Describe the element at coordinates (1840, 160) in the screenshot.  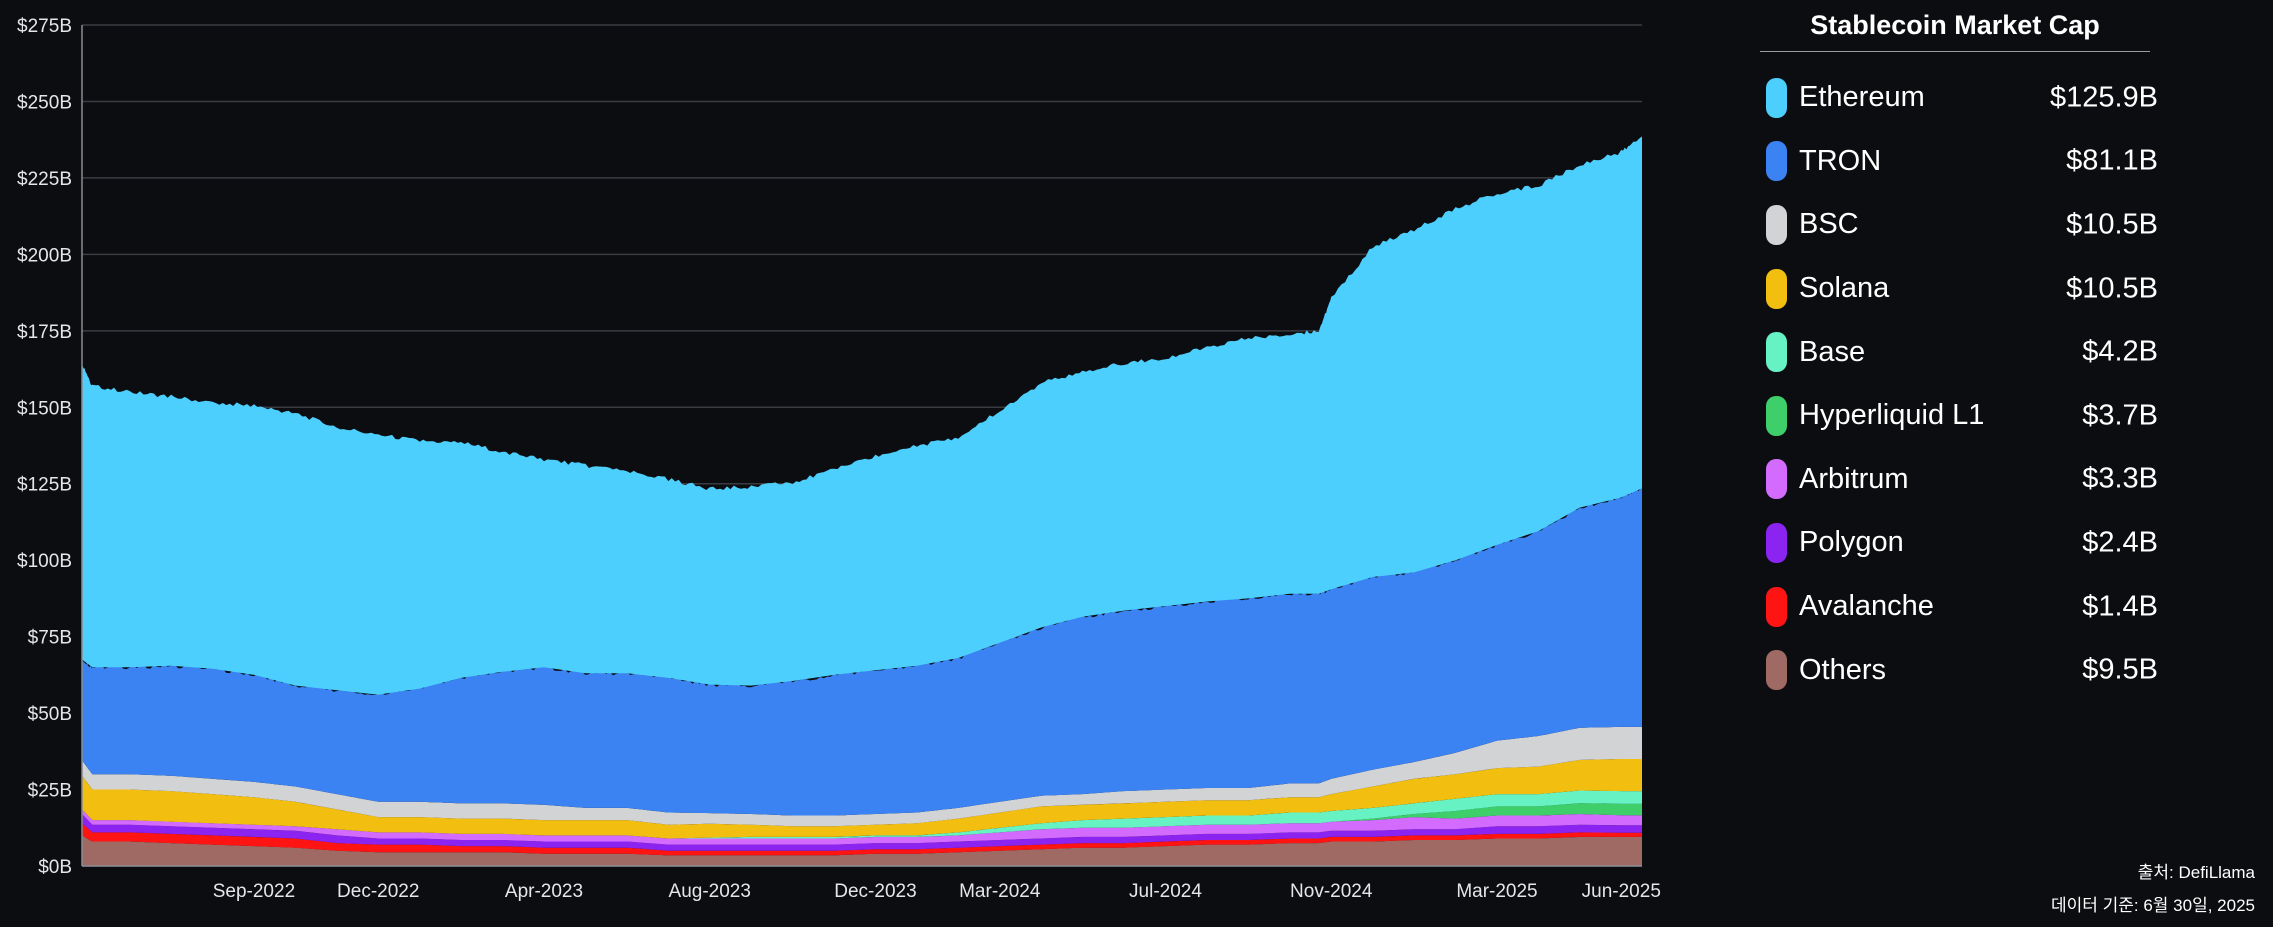
I see `legend-series-name: TRON` at that location.